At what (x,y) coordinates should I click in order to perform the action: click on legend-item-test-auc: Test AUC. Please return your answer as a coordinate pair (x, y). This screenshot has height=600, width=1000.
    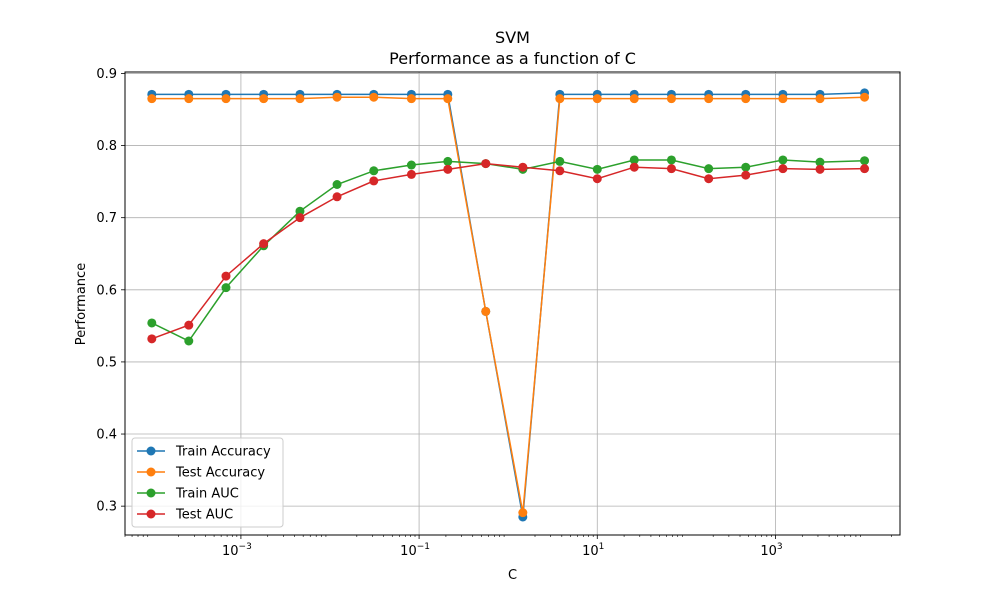
    Looking at the image, I should click on (185, 515).